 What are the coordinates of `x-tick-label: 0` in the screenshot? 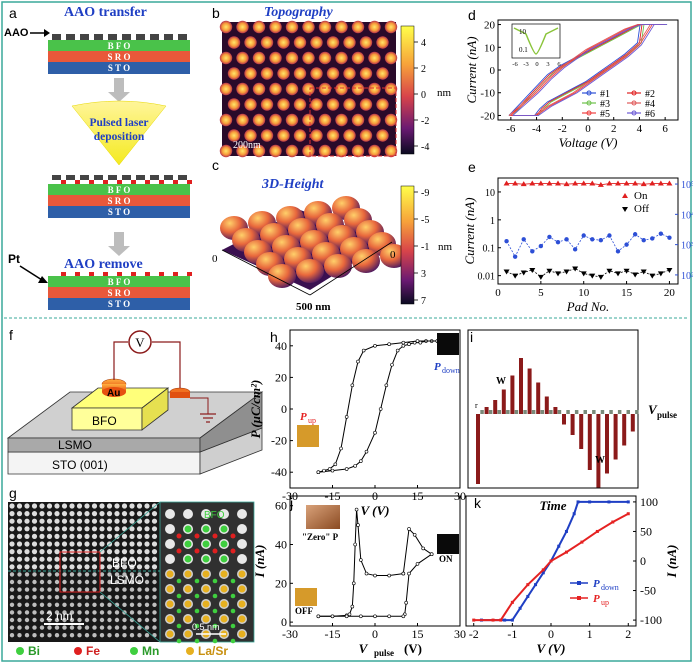 It's located at (375, 634).